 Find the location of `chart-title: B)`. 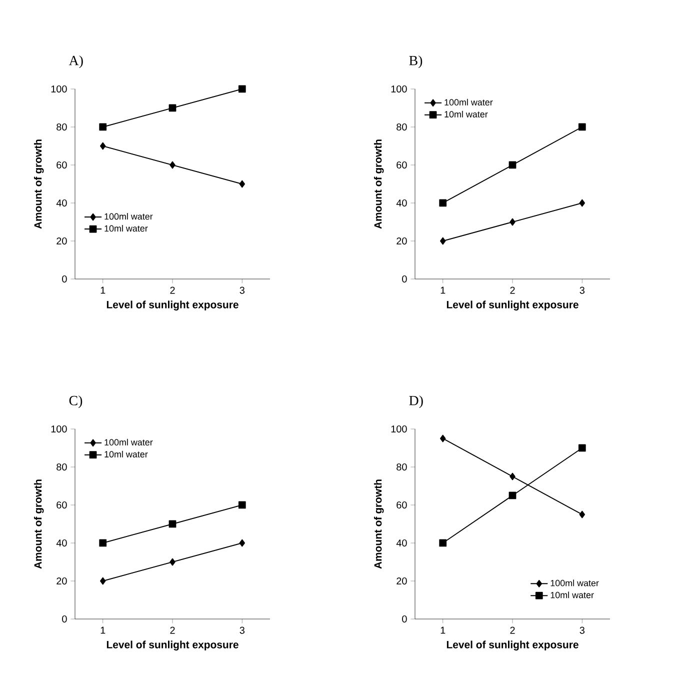

chart-title: B) is located at coordinates (415, 61).